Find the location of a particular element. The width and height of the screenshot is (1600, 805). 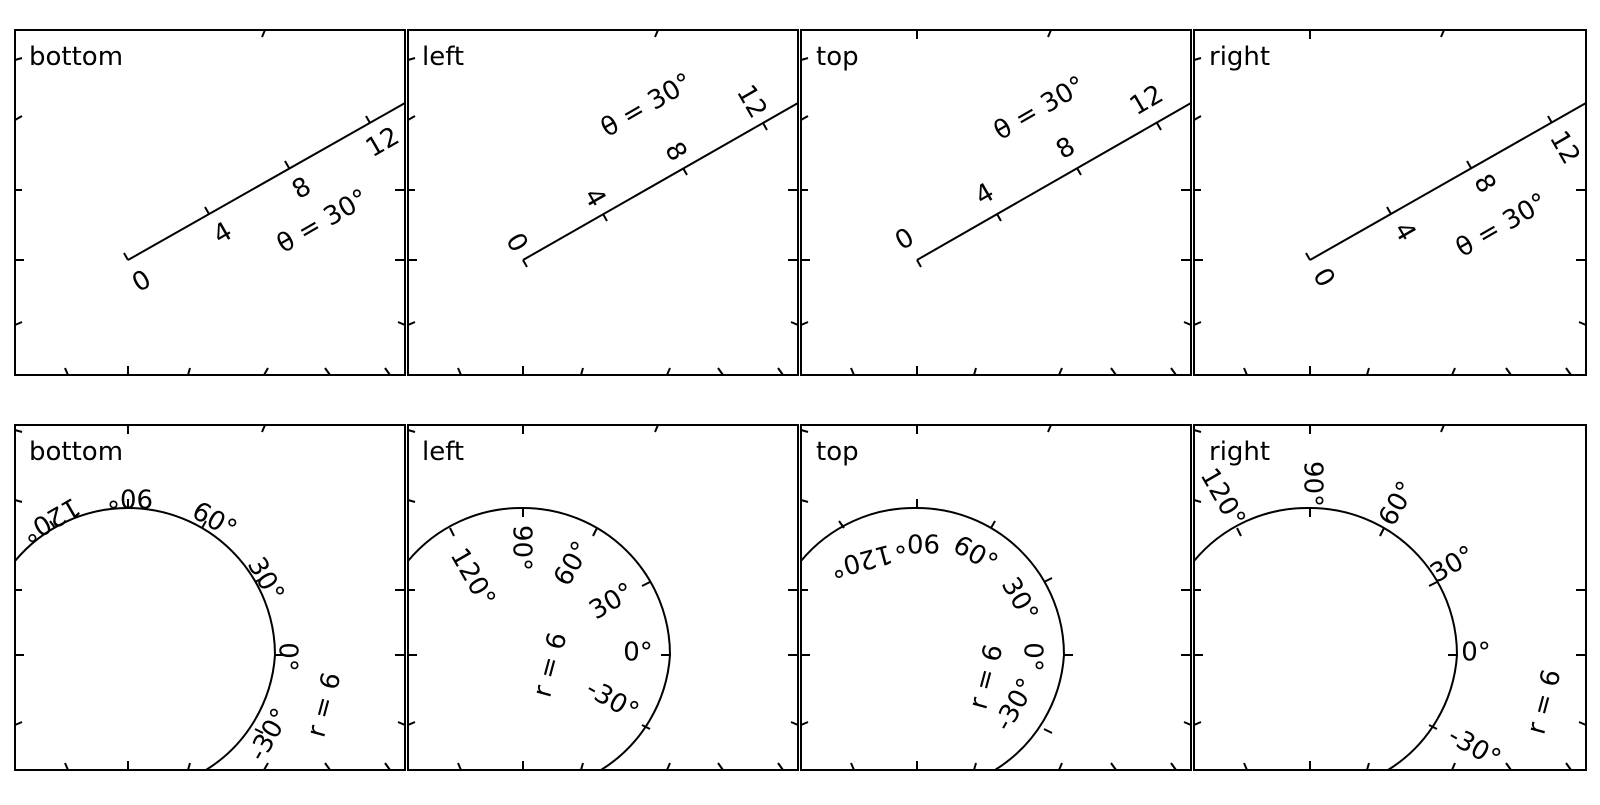

top-panel-bottom: bottom 0 4 8 12 θ = 30° is located at coordinates (210, 202).